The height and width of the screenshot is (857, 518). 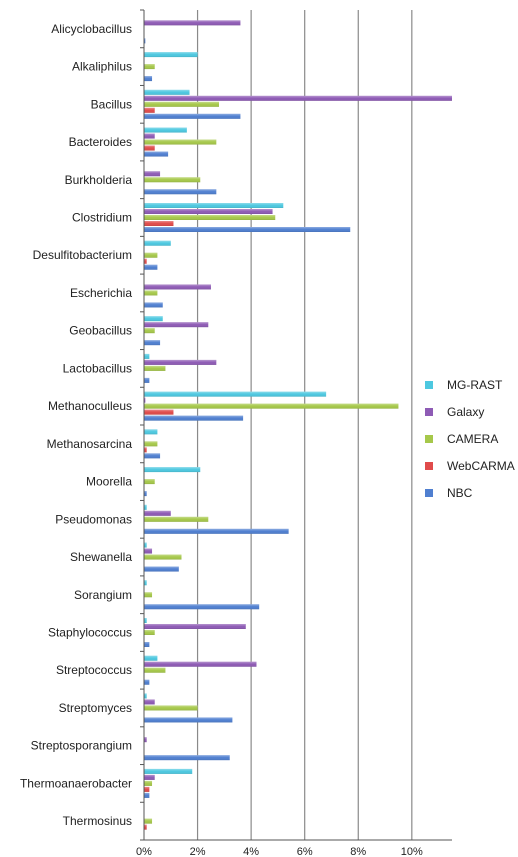 I want to click on legend-label: CAMERA, so click(x=472, y=439).